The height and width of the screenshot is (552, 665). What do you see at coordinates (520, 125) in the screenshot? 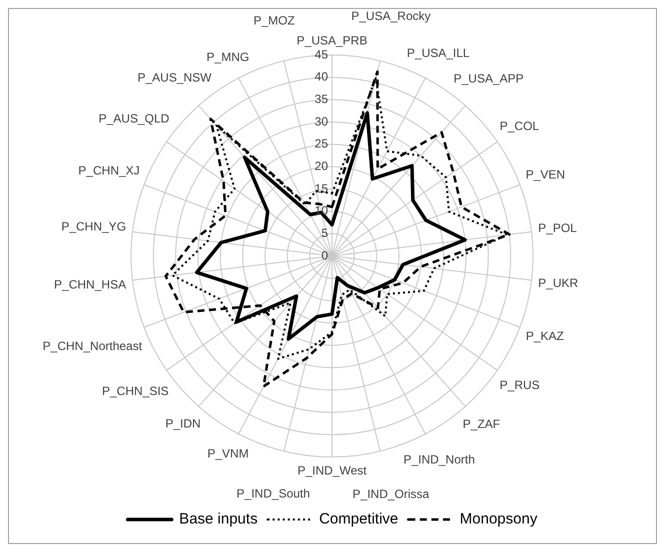
I see `spoke-label: P_COL` at bounding box center [520, 125].